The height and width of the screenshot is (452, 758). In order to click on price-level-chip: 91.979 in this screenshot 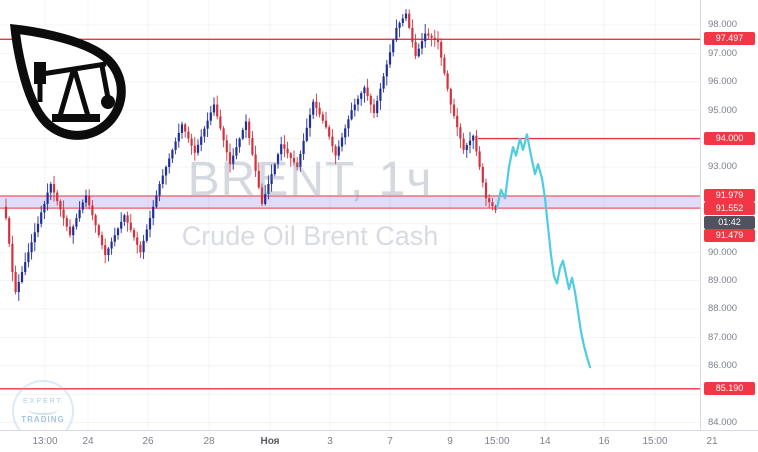, I will do `click(729, 195)`.